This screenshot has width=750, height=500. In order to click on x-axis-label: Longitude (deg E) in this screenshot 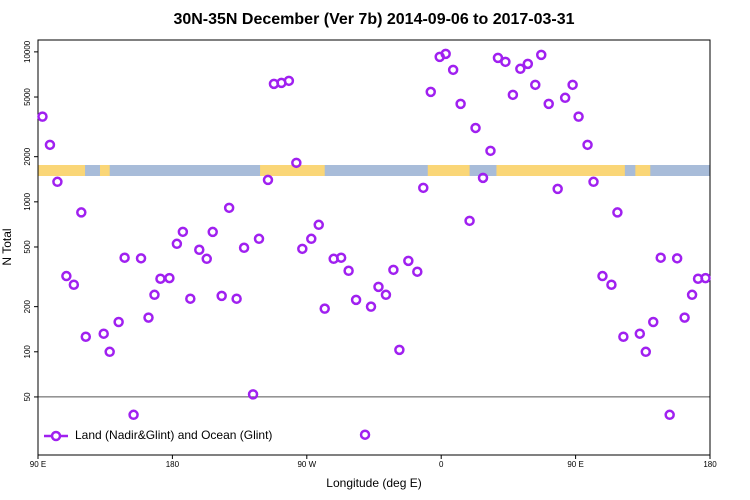, I will do `click(373, 483)`.